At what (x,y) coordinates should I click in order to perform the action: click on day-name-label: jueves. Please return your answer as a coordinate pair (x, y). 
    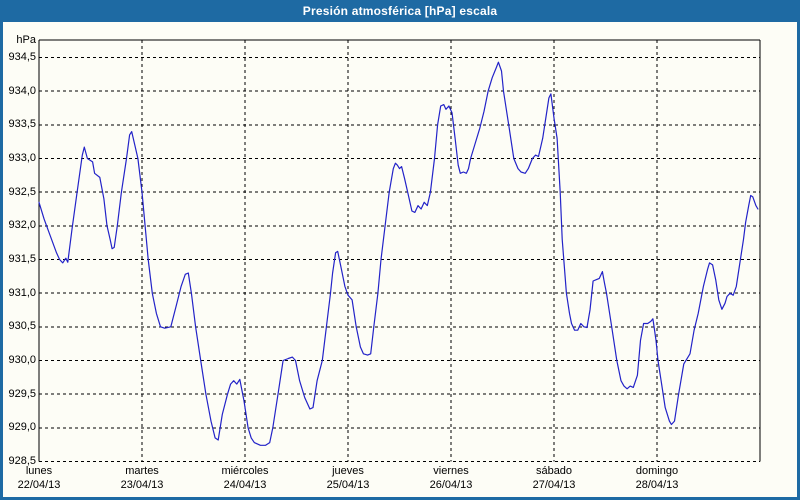
    Looking at the image, I should click on (348, 471).